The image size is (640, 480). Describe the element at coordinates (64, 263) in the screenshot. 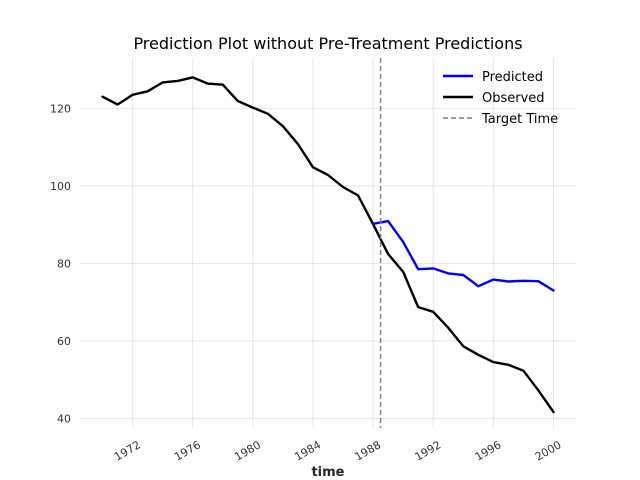

I see `y-tick-label: 80` at that location.